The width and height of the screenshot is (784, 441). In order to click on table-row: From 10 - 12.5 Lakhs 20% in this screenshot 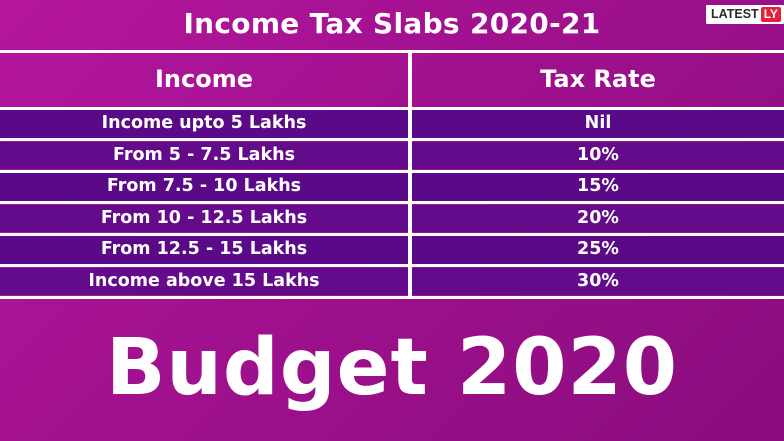, I will do `click(392, 218)`.